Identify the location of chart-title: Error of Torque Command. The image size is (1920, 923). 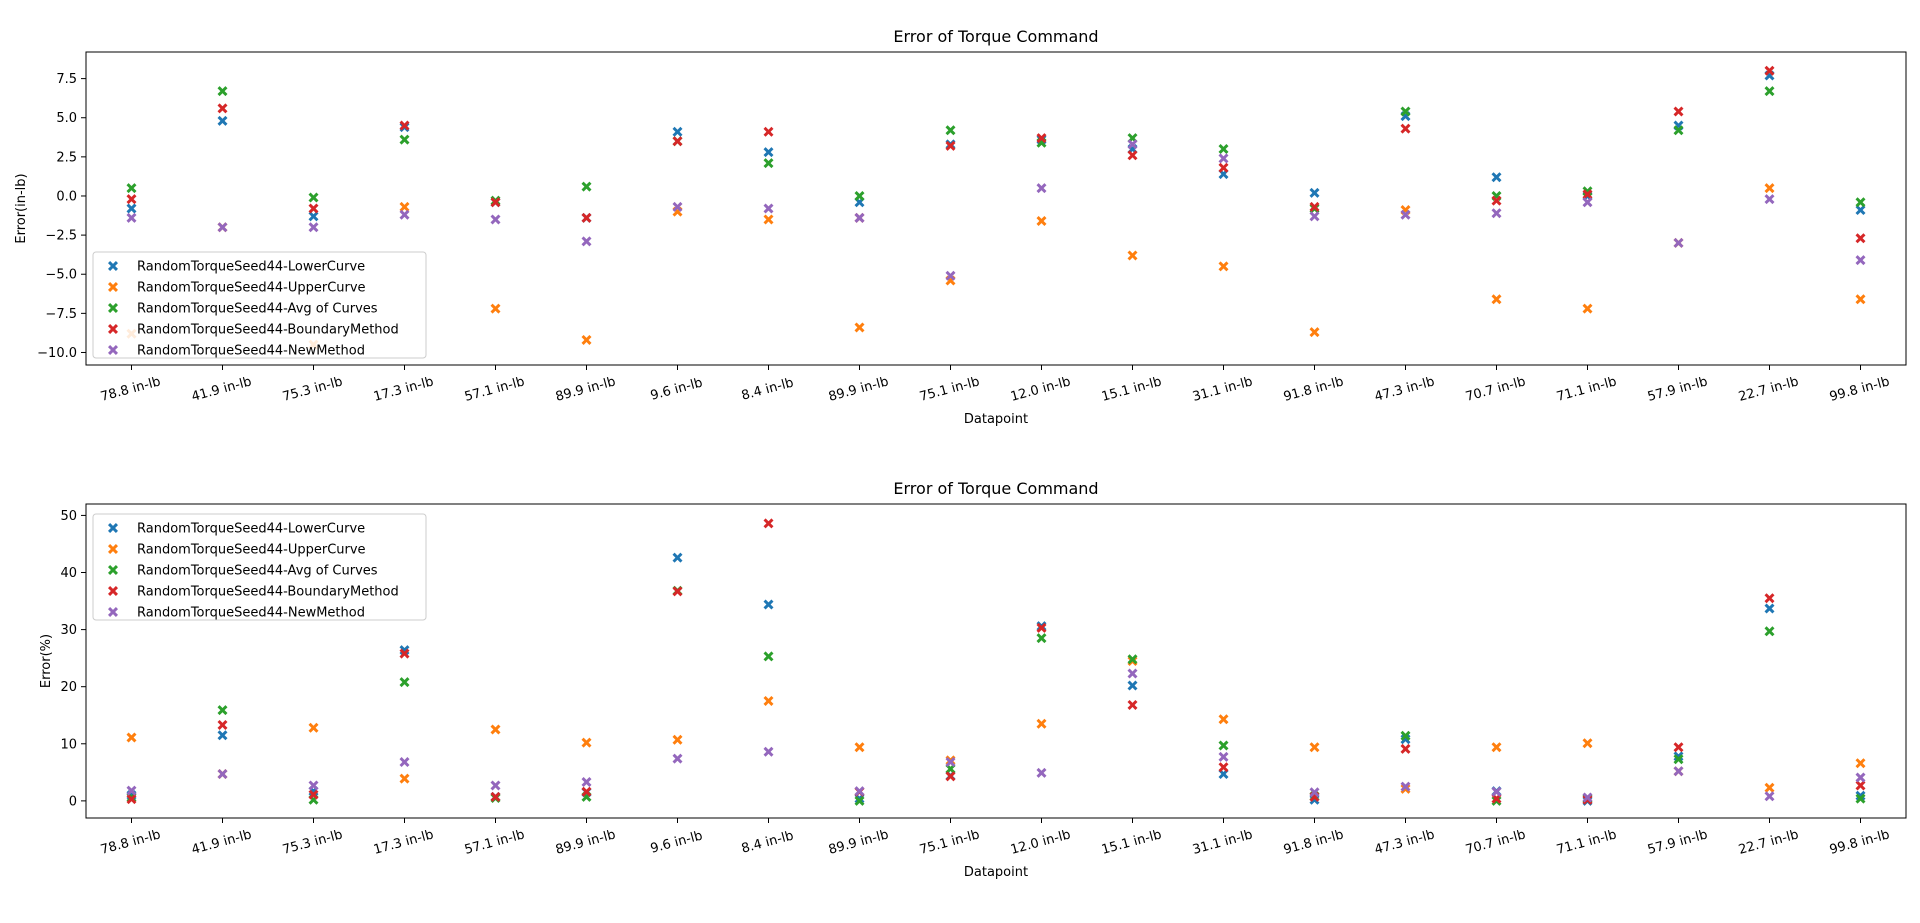
(995, 488).